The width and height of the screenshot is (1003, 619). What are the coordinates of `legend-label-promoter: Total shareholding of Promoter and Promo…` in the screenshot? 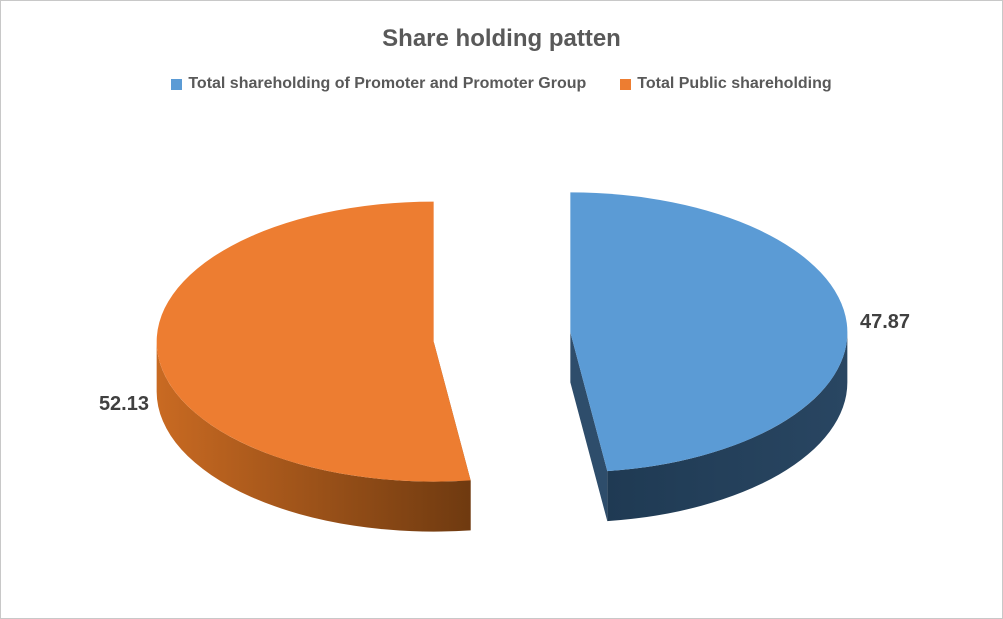 It's located at (387, 83).